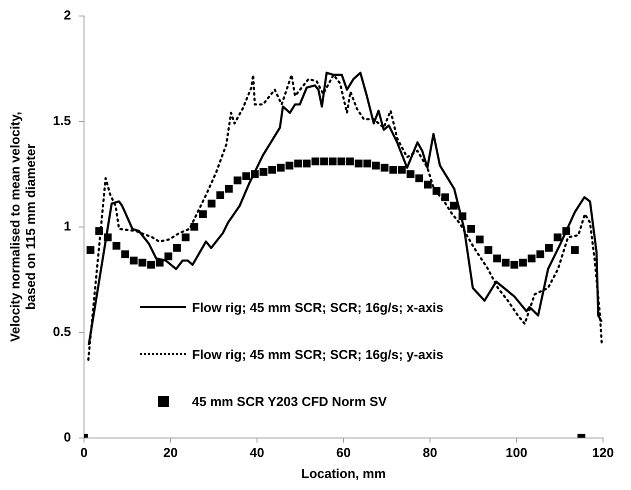  Describe the element at coordinates (318, 354) in the screenshot. I see `legend-label: Flow rig; 45 mm SCR; SCR; 16g/s; y-axis` at that location.